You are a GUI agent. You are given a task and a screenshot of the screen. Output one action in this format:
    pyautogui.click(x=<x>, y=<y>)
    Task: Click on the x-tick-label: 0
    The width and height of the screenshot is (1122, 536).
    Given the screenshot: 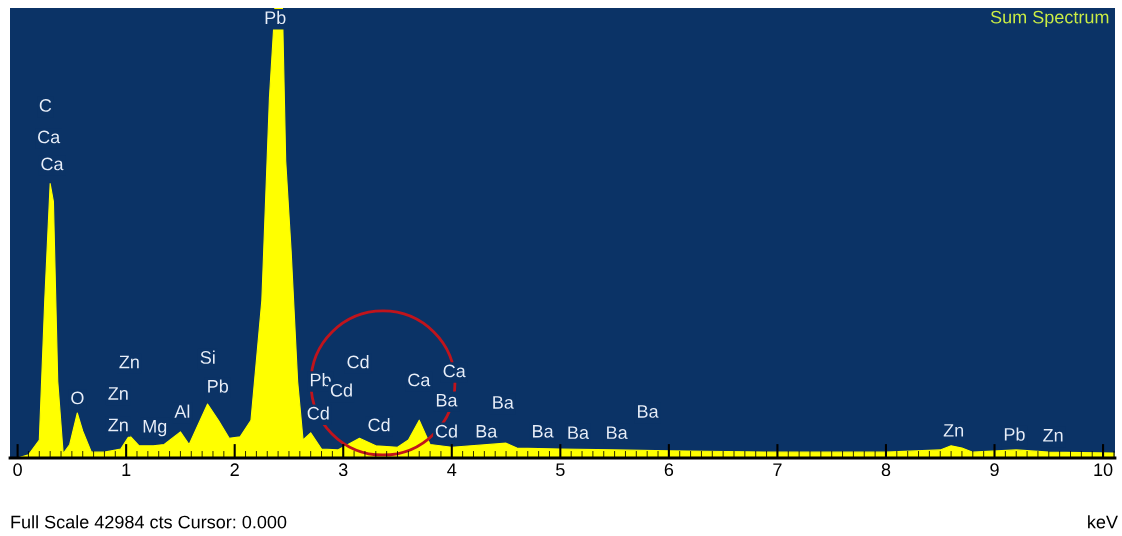 What is the action you would take?
    pyautogui.click(x=17, y=470)
    